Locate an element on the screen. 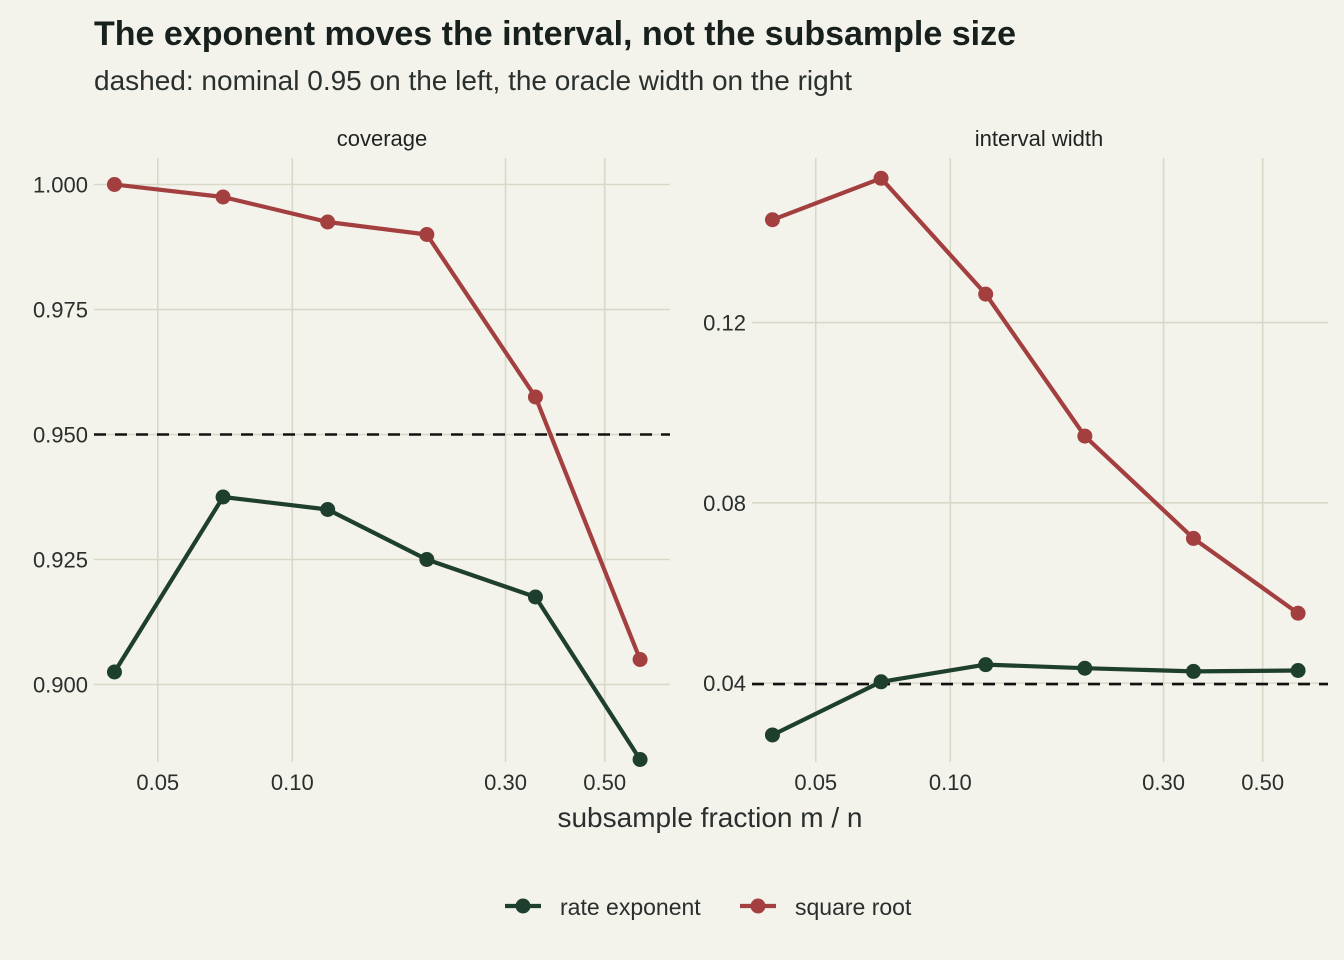 The height and width of the screenshot is (960, 1344). legend-item-rate-exponent: rate exponent is located at coordinates (603, 907).